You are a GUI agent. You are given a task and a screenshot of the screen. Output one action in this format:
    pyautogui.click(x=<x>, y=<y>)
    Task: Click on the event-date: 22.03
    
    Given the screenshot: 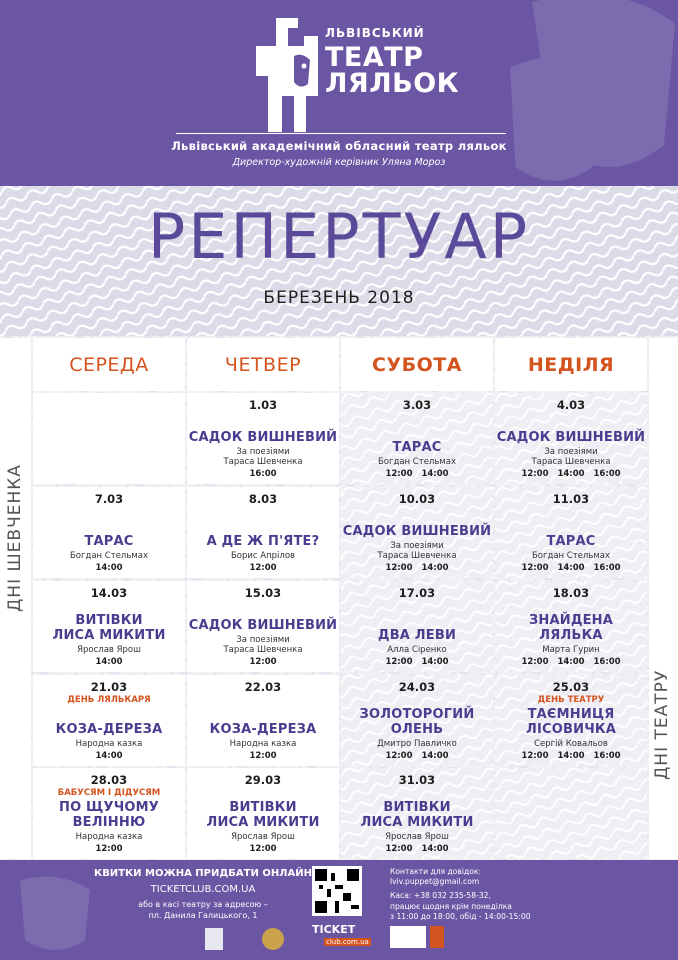 What is the action you would take?
    pyautogui.click(x=263, y=687)
    